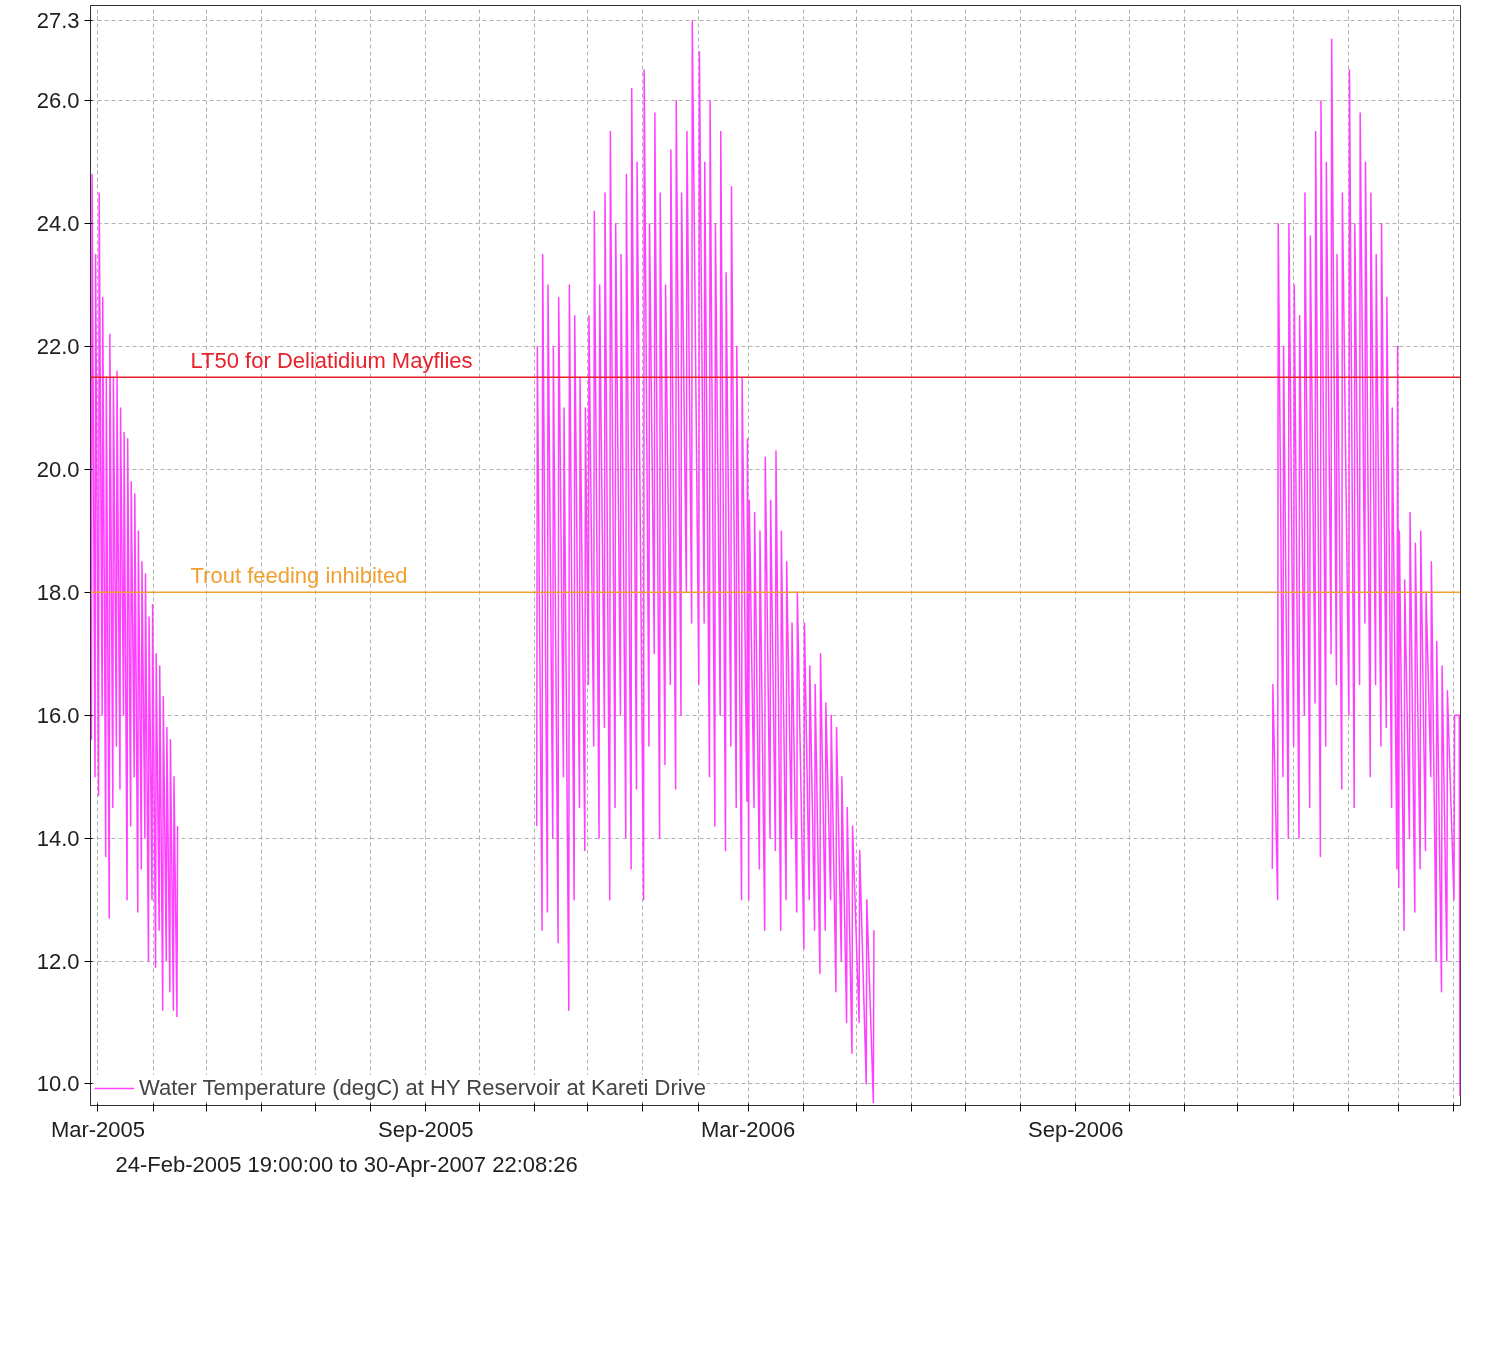 The width and height of the screenshot is (1511, 1348). What do you see at coordinates (58, 21) in the screenshot?
I see `y-tick-label: 27.3` at bounding box center [58, 21].